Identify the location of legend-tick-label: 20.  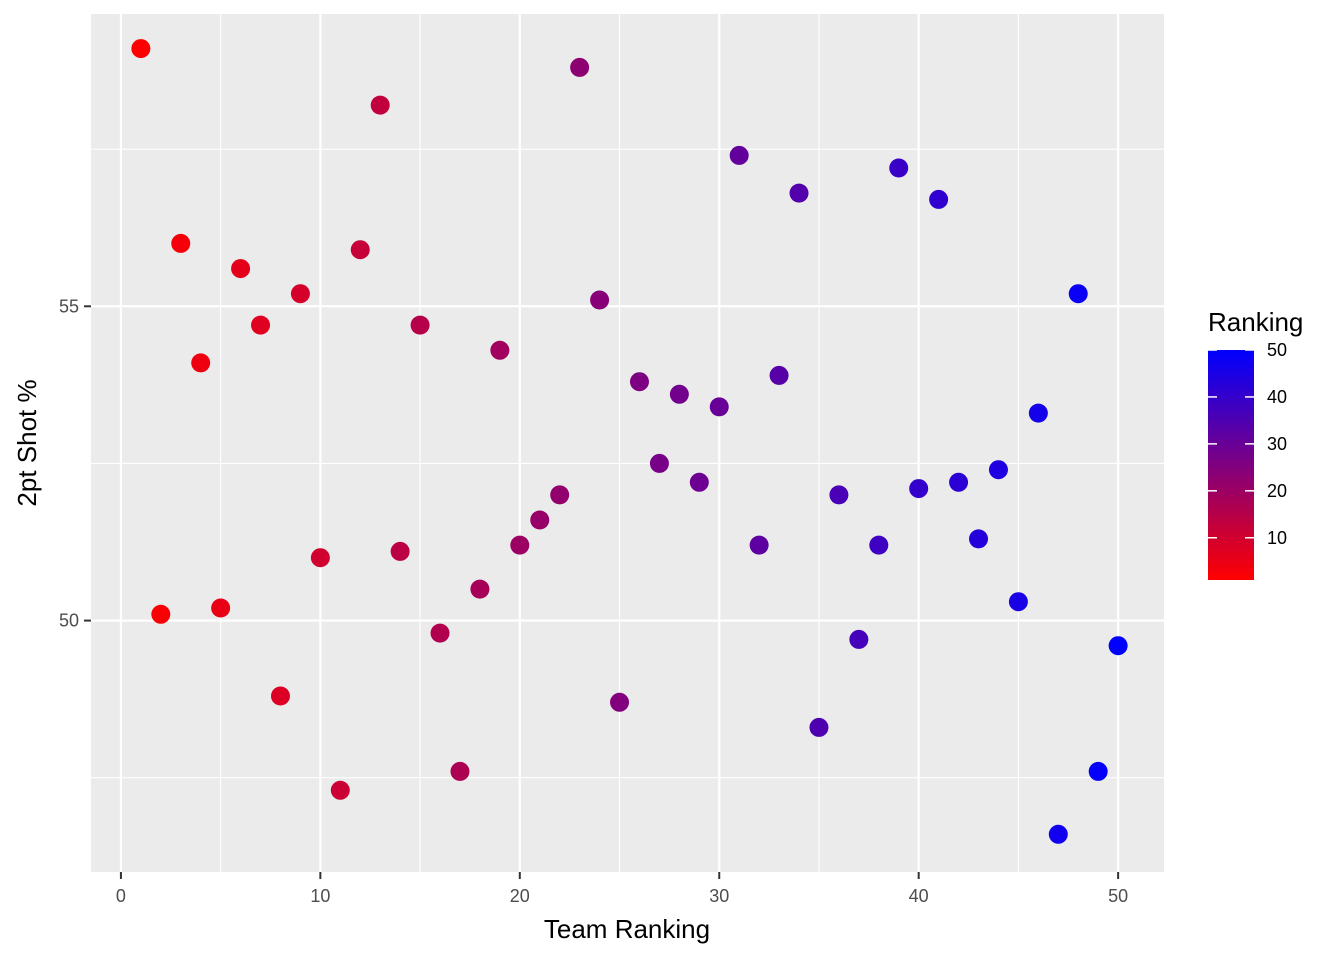
(1277, 491).